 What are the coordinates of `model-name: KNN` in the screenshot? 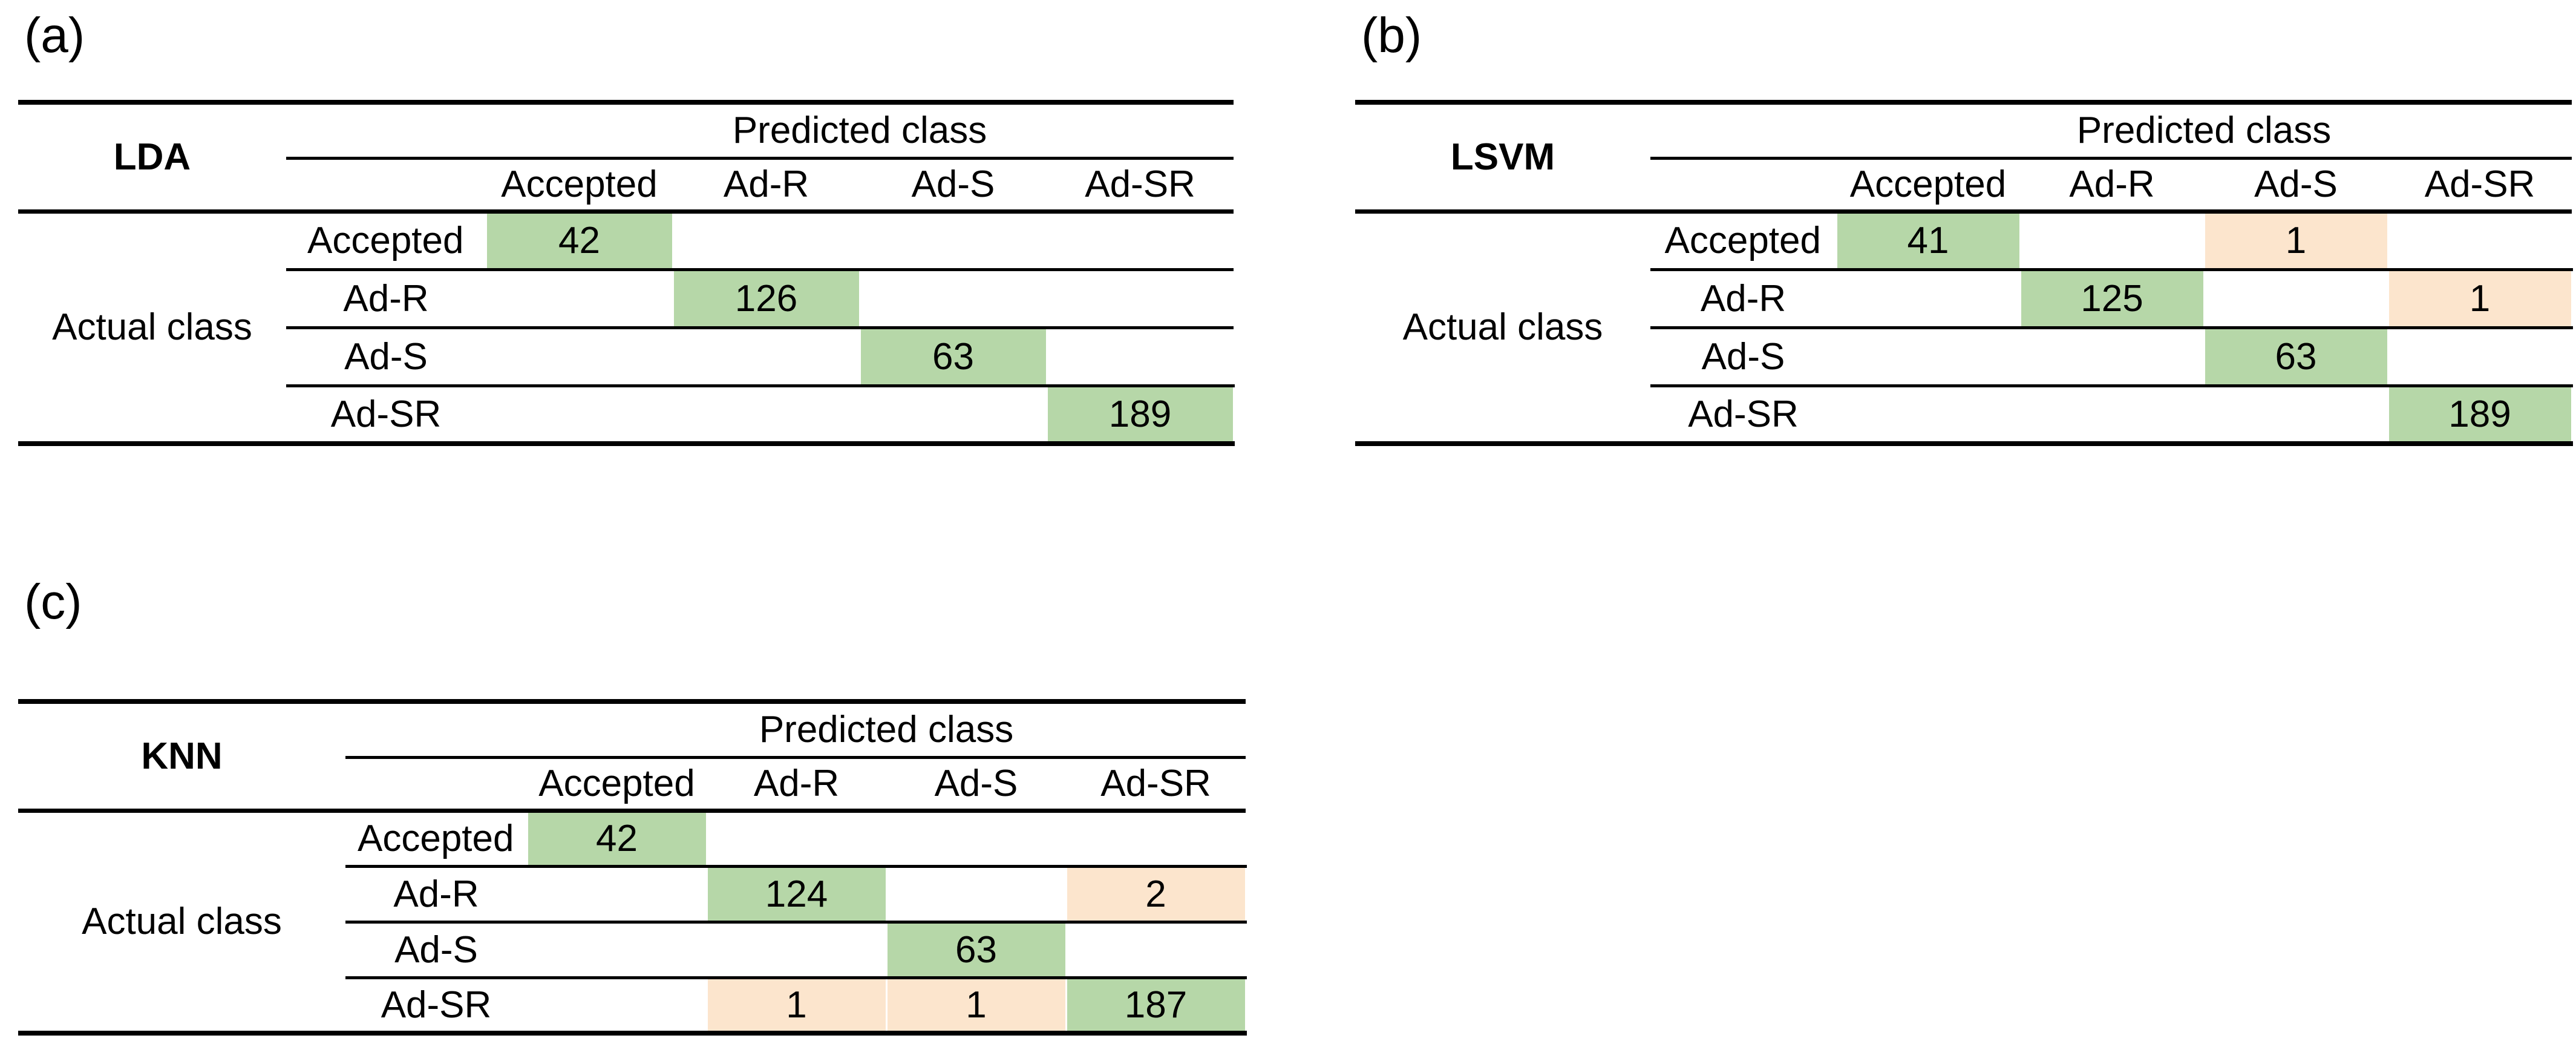 It's located at (181, 757).